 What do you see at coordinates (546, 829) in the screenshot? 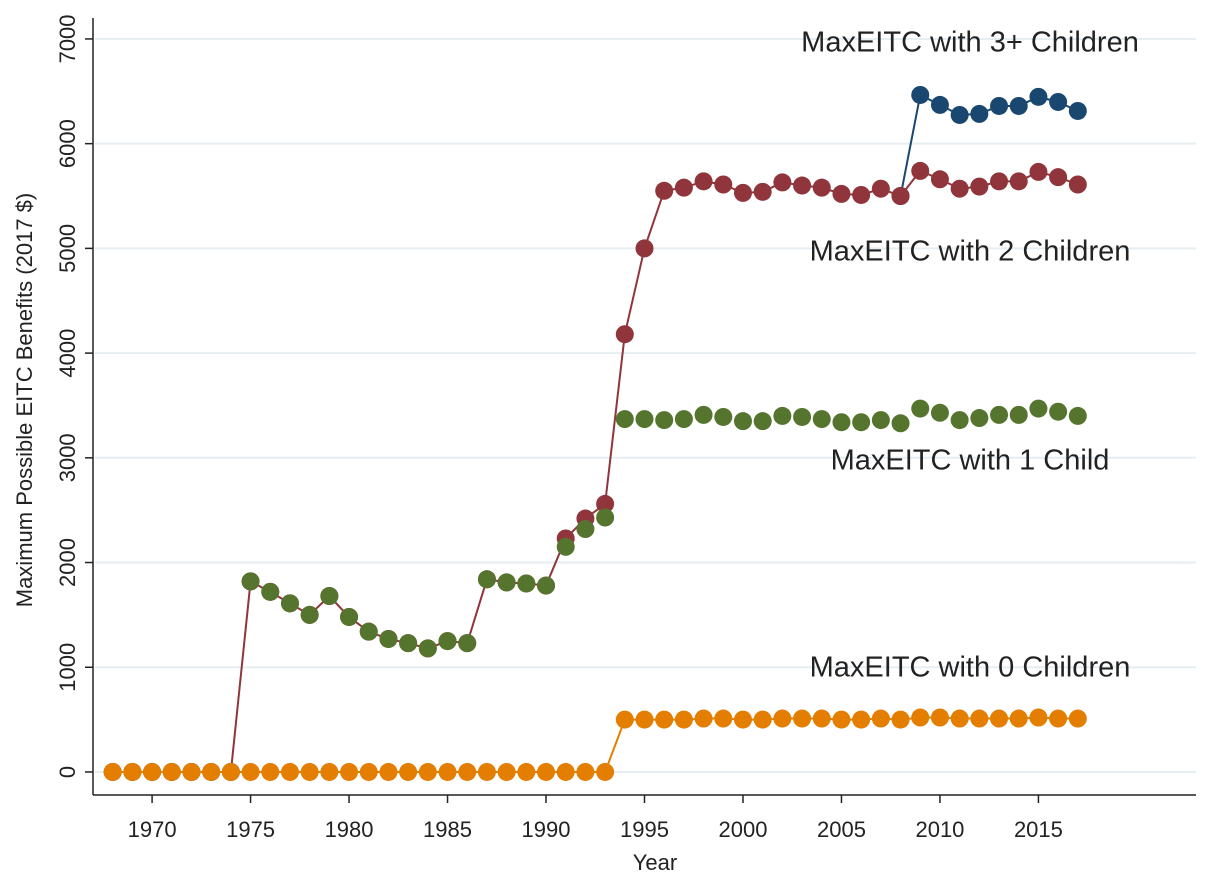
I see `x-tick-label: 1990` at bounding box center [546, 829].